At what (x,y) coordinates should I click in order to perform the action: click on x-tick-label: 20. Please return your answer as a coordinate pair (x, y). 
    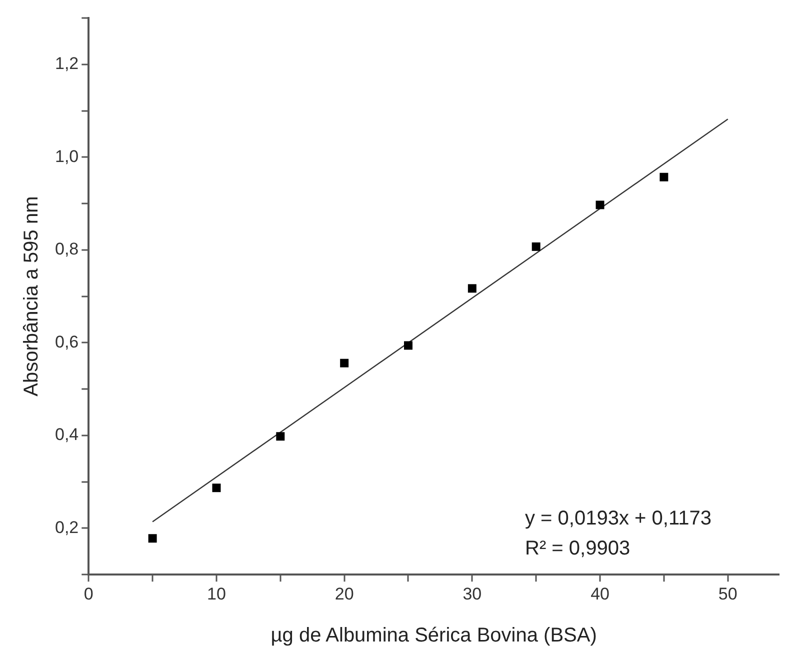
    Looking at the image, I should click on (344, 594).